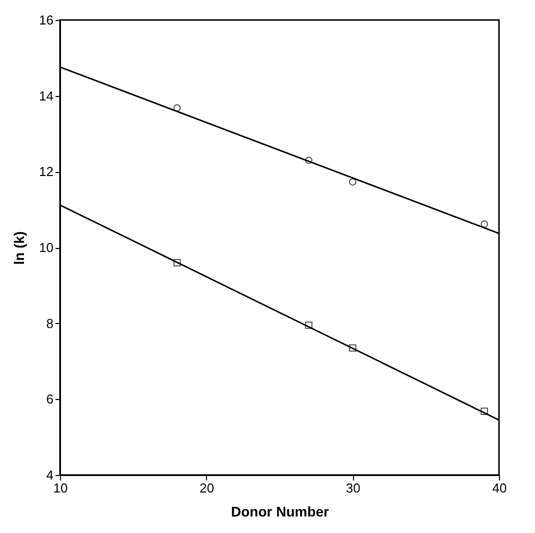 The image size is (535, 533). I want to click on y-tick-label: 6, so click(50, 399).